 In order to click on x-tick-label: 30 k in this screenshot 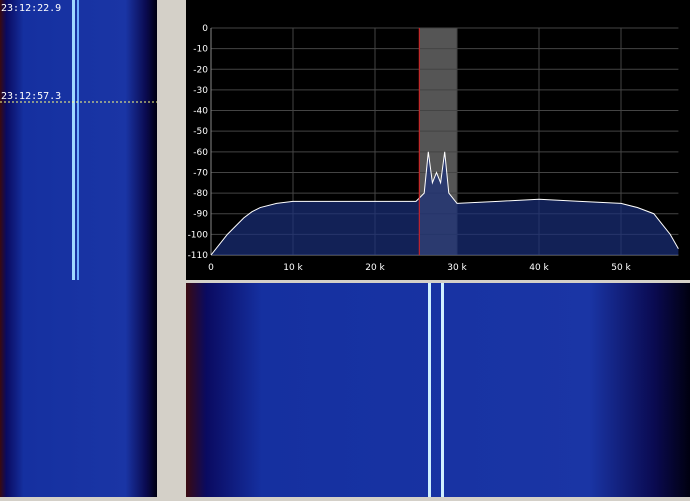, I will do `click(457, 268)`.